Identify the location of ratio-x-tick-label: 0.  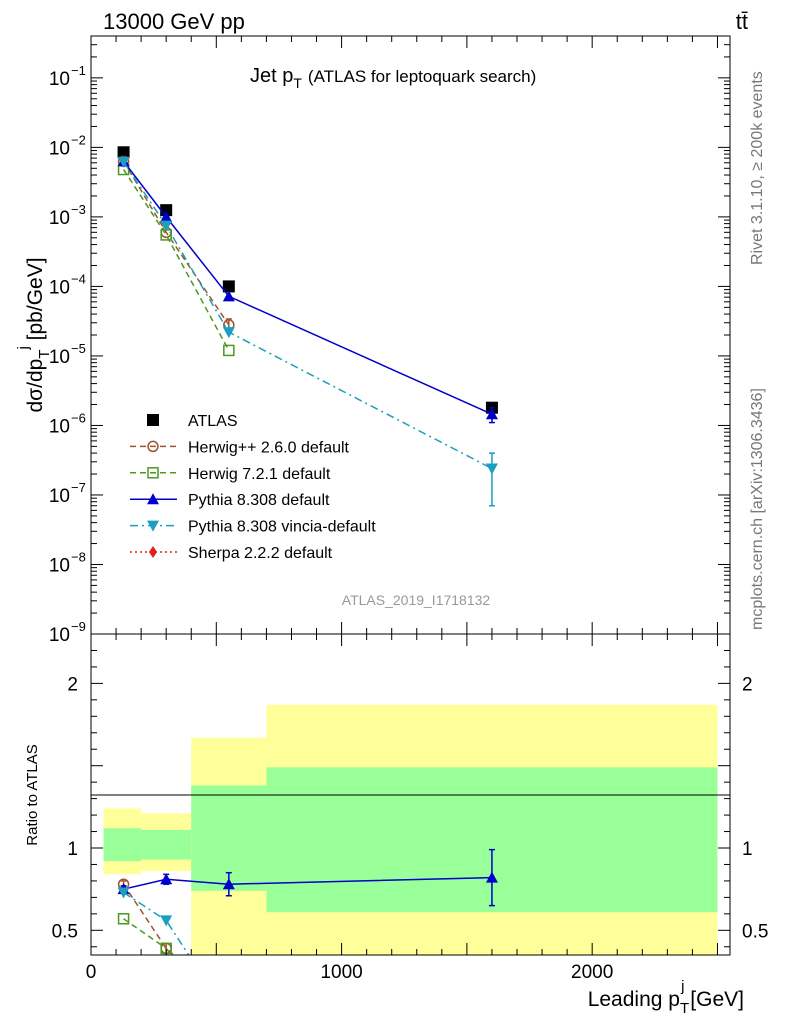
(91, 972).